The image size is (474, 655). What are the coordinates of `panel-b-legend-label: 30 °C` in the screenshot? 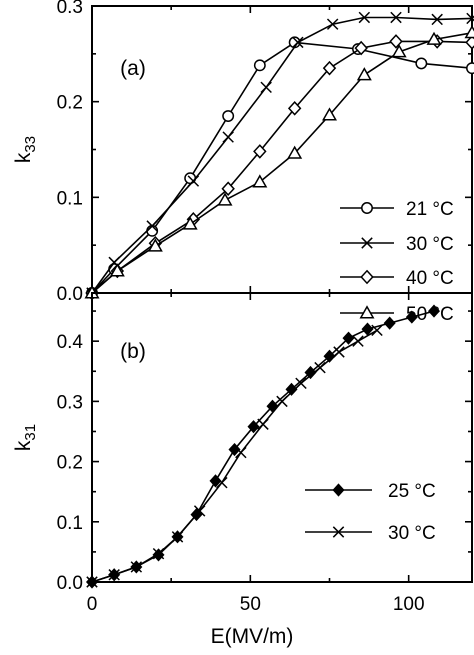 It's located at (412, 533).